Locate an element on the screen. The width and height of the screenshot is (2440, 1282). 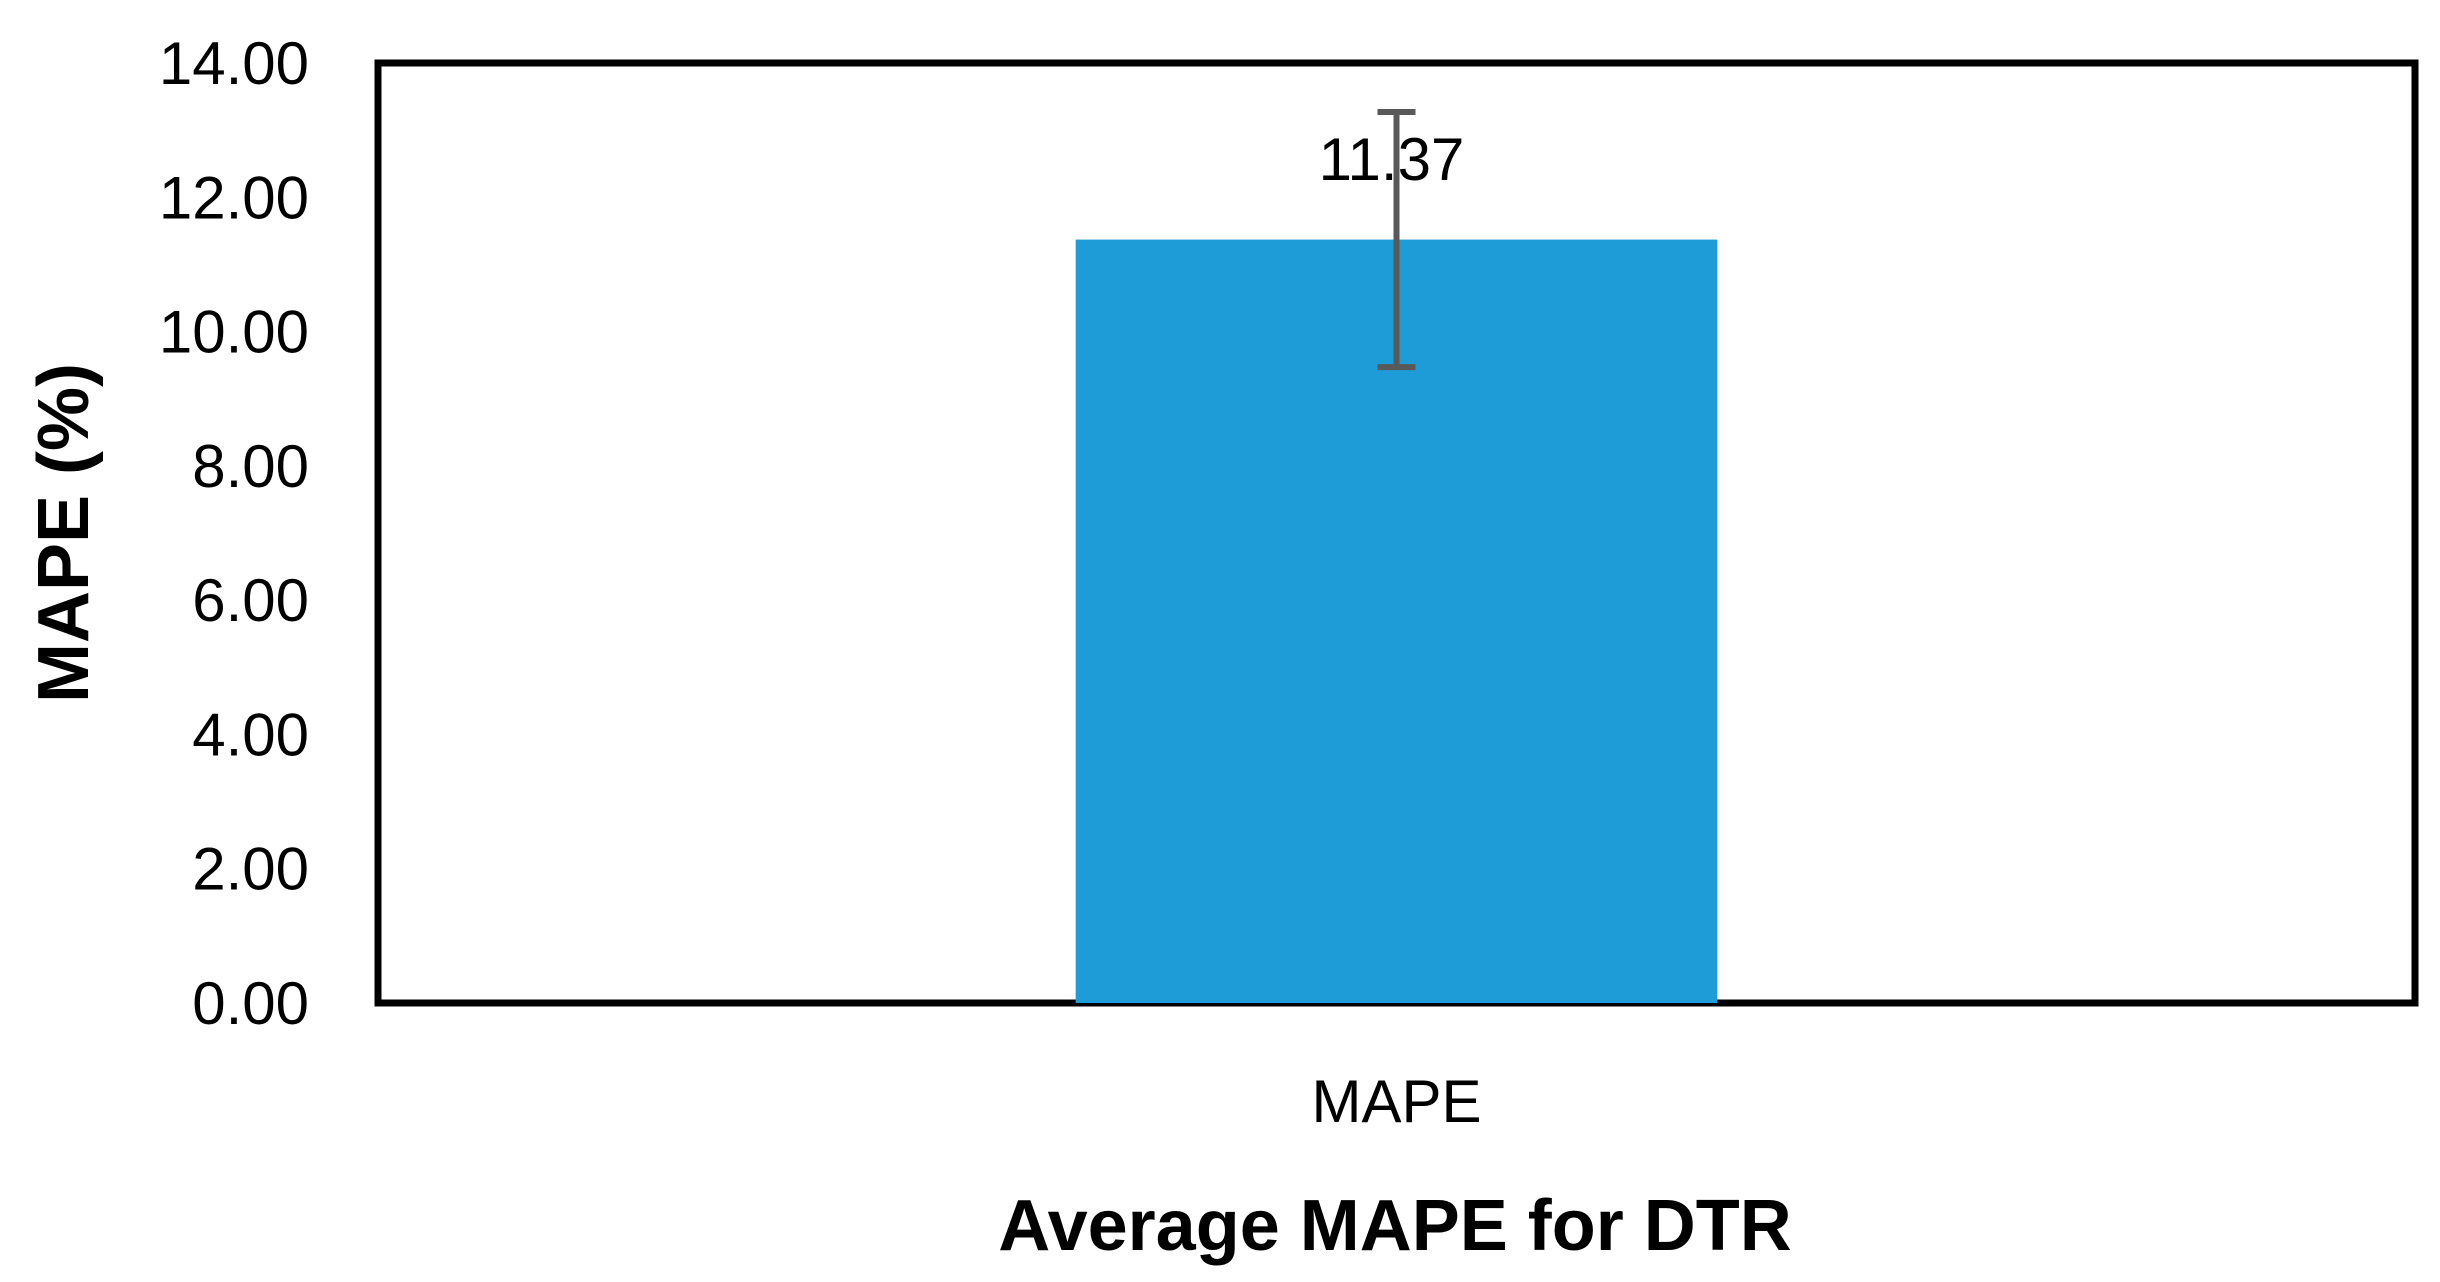
y-tick-label: 6.00 is located at coordinates (250, 600).